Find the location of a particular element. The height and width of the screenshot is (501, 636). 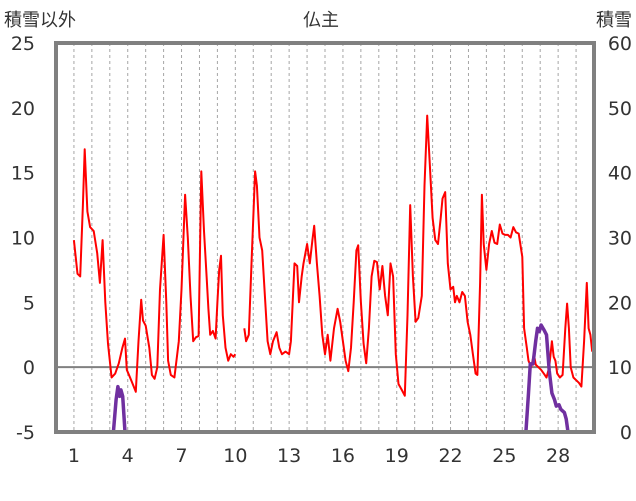

left-tick-25: 25 is located at coordinates (23, 44).